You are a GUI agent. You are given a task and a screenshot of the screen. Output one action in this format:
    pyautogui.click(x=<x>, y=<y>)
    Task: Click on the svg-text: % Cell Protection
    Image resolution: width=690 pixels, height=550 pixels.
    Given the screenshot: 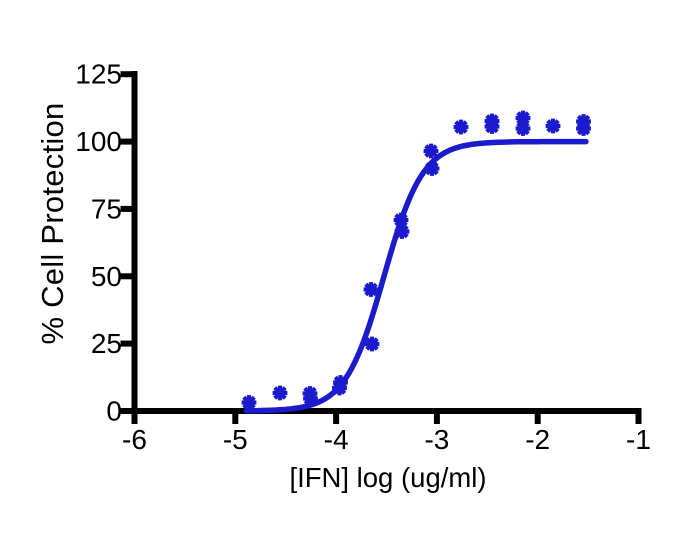 What is the action you would take?
    pyautogui.click(x=52, y=223)
    